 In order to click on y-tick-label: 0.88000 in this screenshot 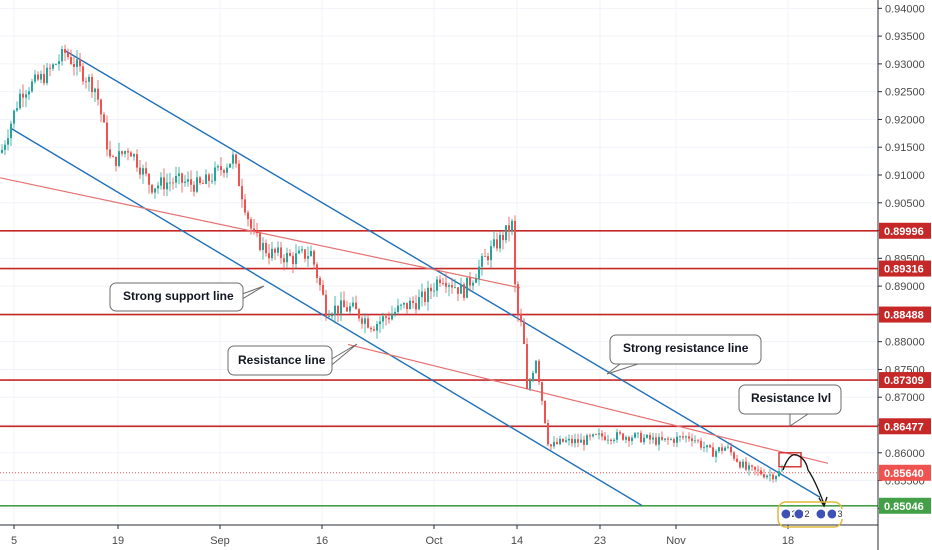, I will do `click(905, 343)`.